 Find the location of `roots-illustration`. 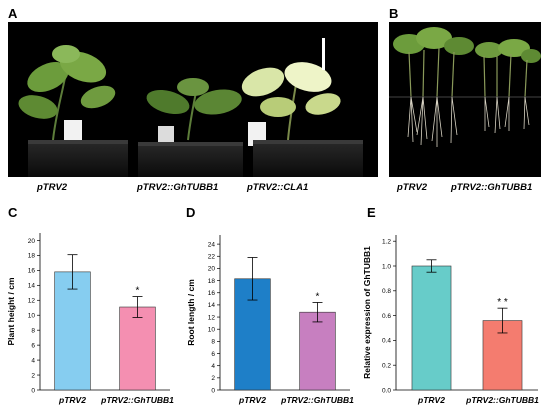

roots-illustration is located at coordinates (465, 87).